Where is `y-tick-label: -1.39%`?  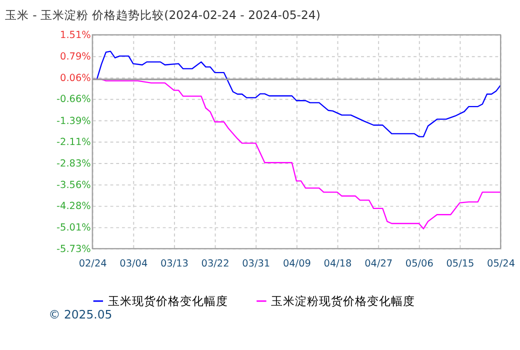 y-tick-label: -1.39% is located at coordinates (73, 121).